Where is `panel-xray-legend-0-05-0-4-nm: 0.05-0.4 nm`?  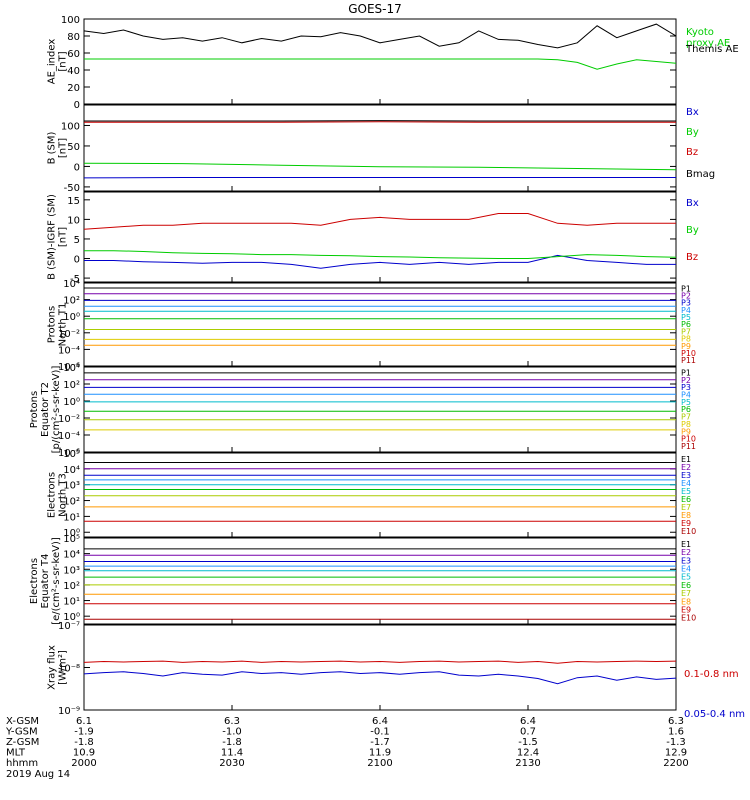
panel-xray-legend-0-05-0-4-nm: 0.05-0.4 nm is located at coordinates (714, 714).